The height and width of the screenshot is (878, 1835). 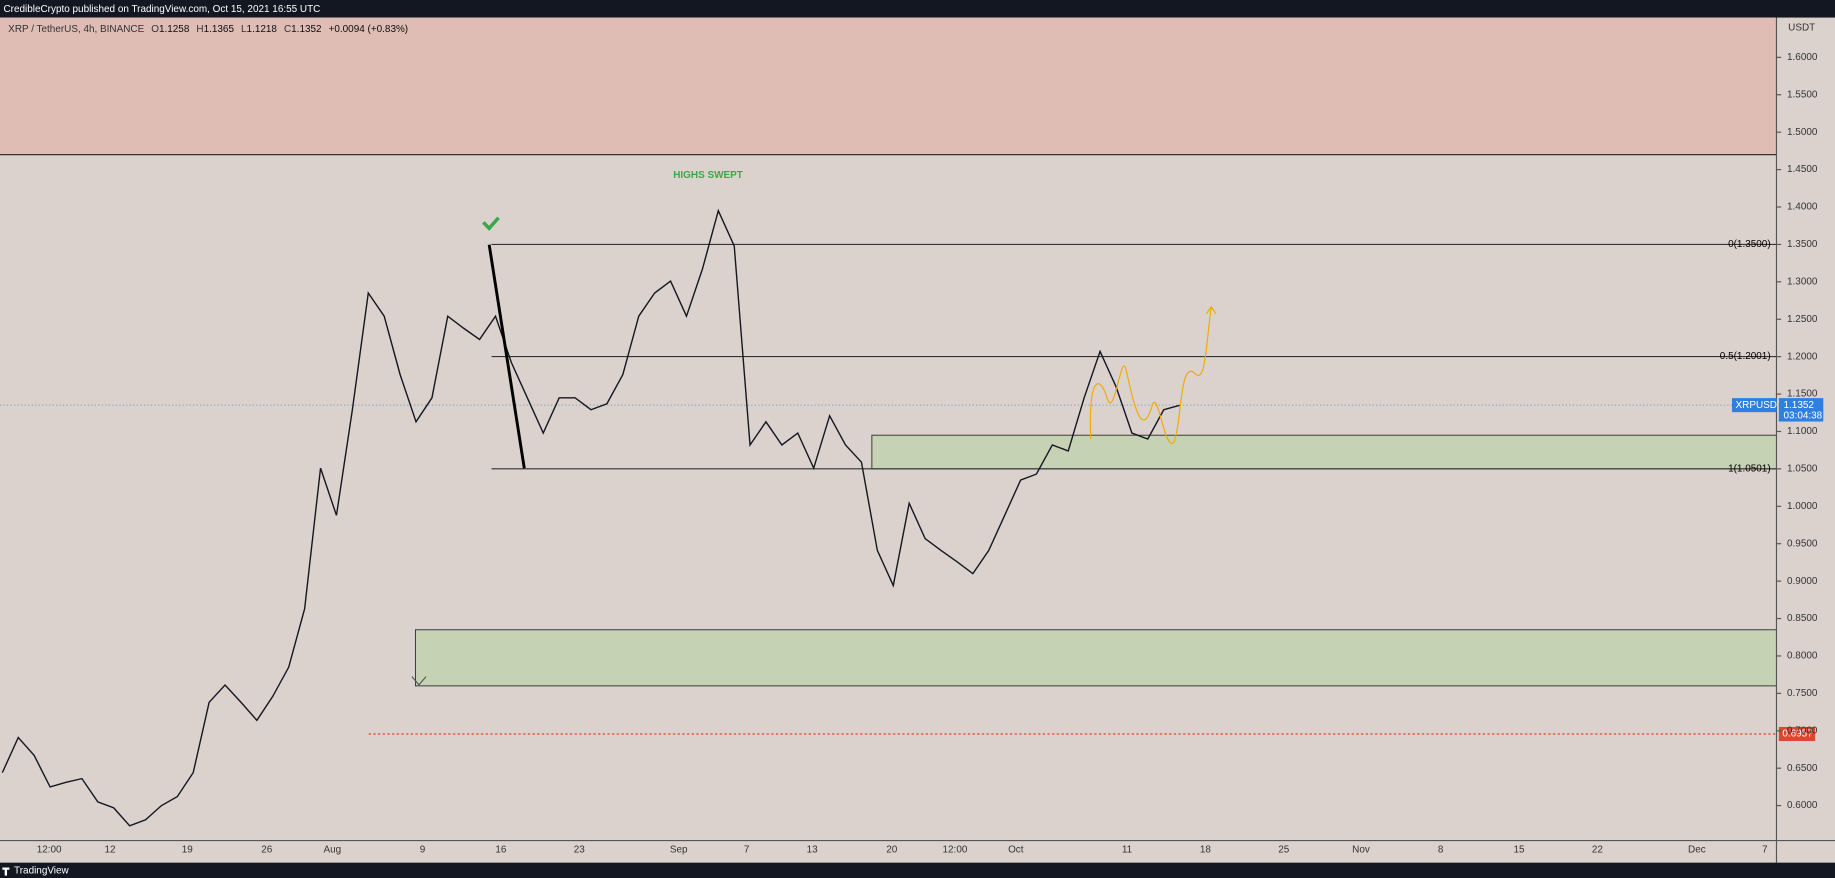 I want to click on brand-icon, so click(x=6, y=871).